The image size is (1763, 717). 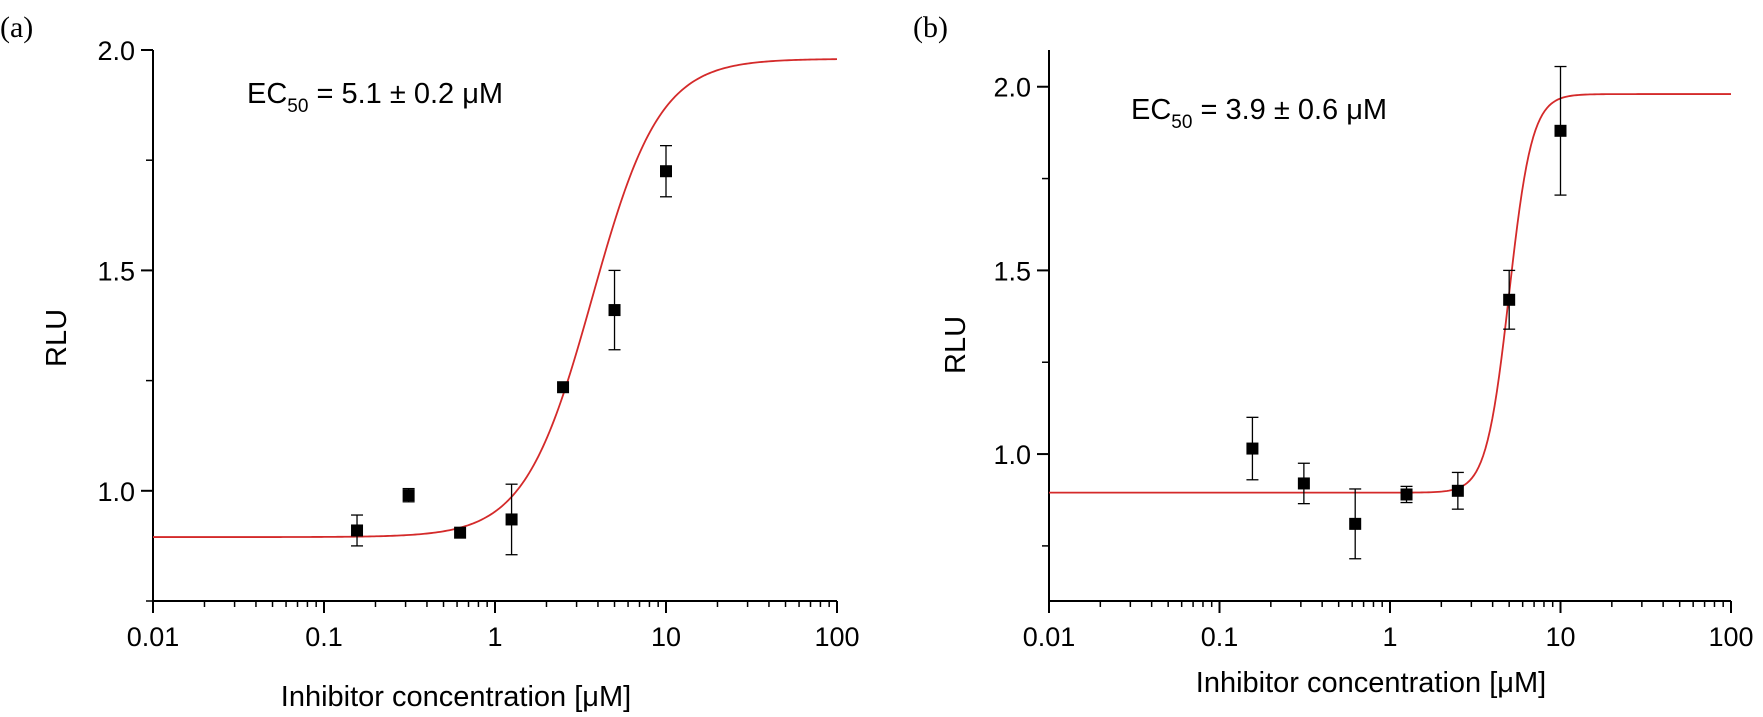 I want to click on panel-a-x-tick-label: 0.1, so click(x=324, y=637).